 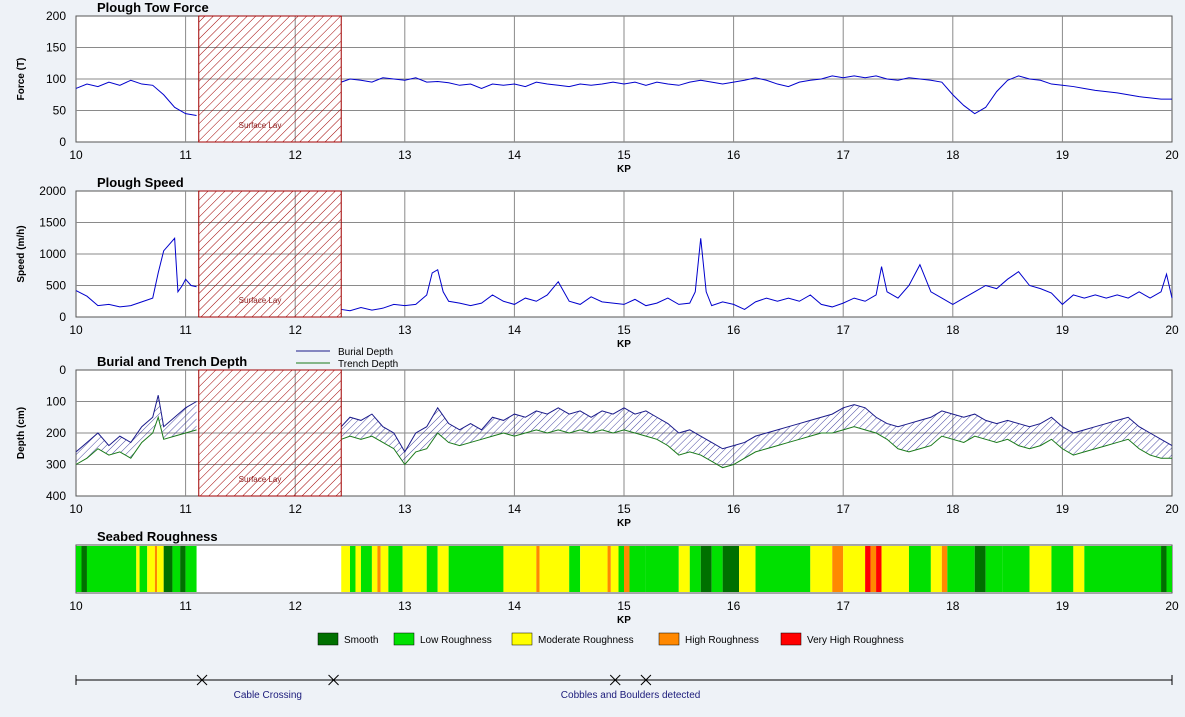 What do you see at coordinates (185, 330) in the screenshot?
I see `speed-xtick: 11` at bounding box center [185, 330].